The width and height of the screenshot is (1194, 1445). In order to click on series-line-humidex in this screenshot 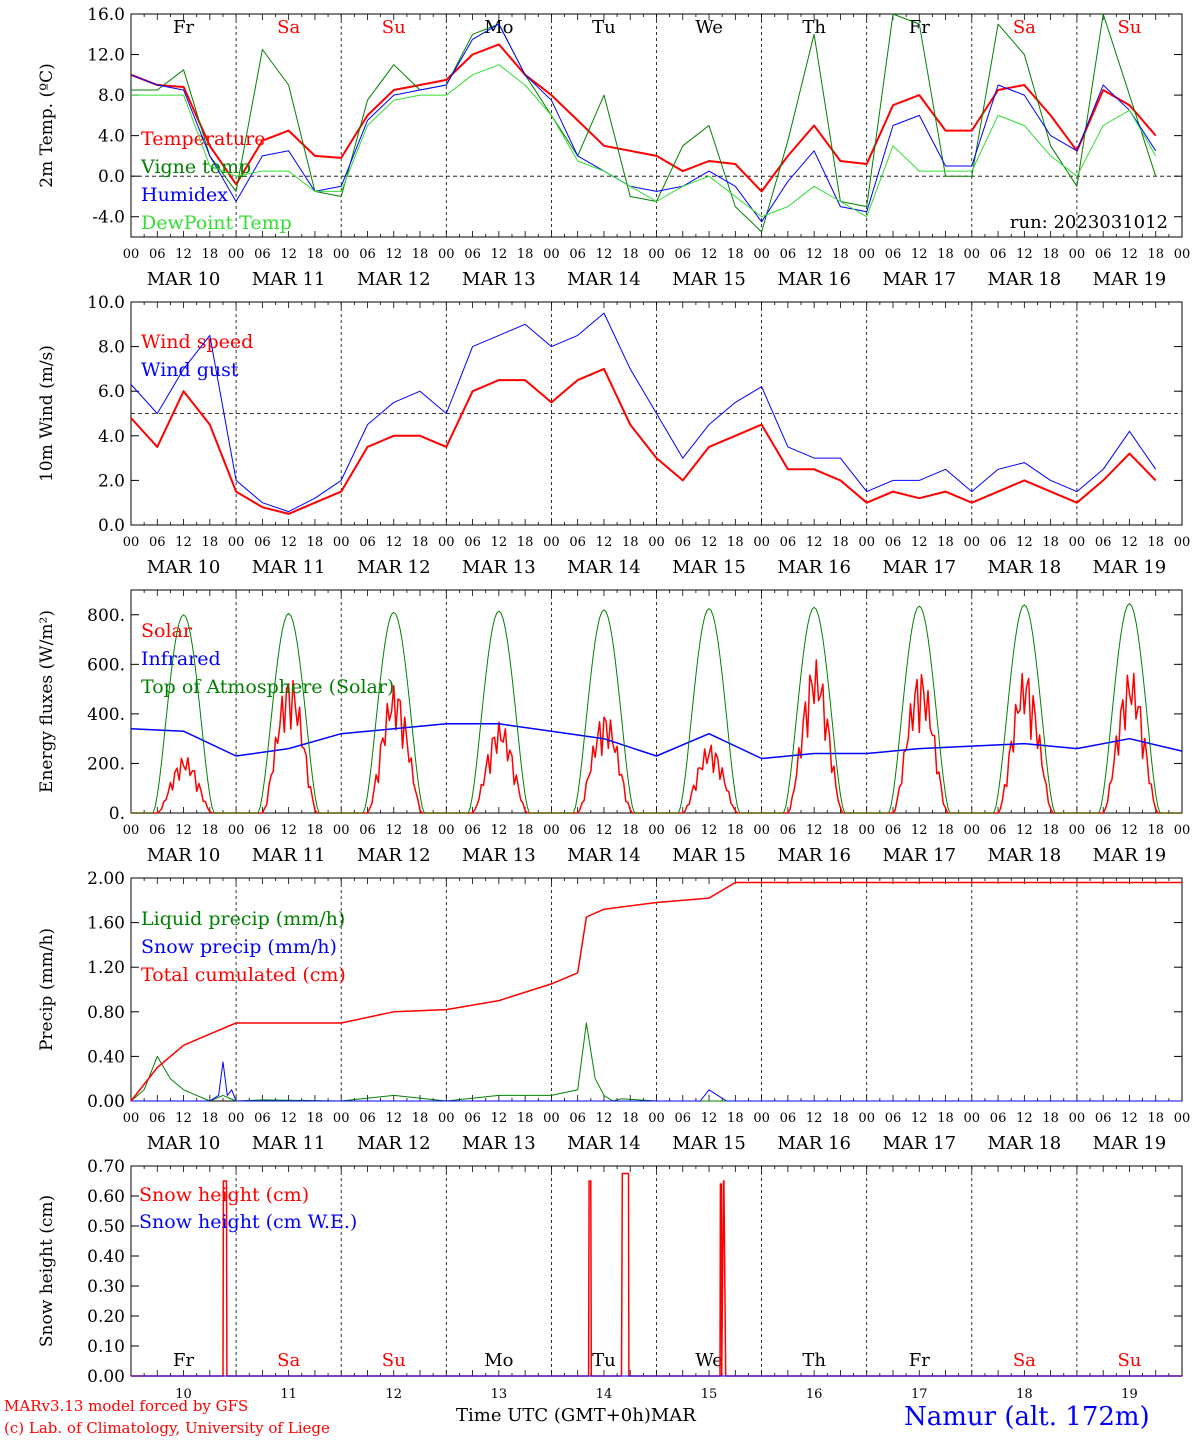, I will do `click(643, 123)`.